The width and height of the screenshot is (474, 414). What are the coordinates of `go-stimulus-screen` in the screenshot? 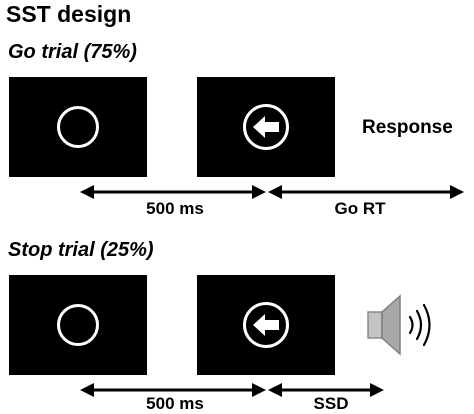 It's located at (266, 127).